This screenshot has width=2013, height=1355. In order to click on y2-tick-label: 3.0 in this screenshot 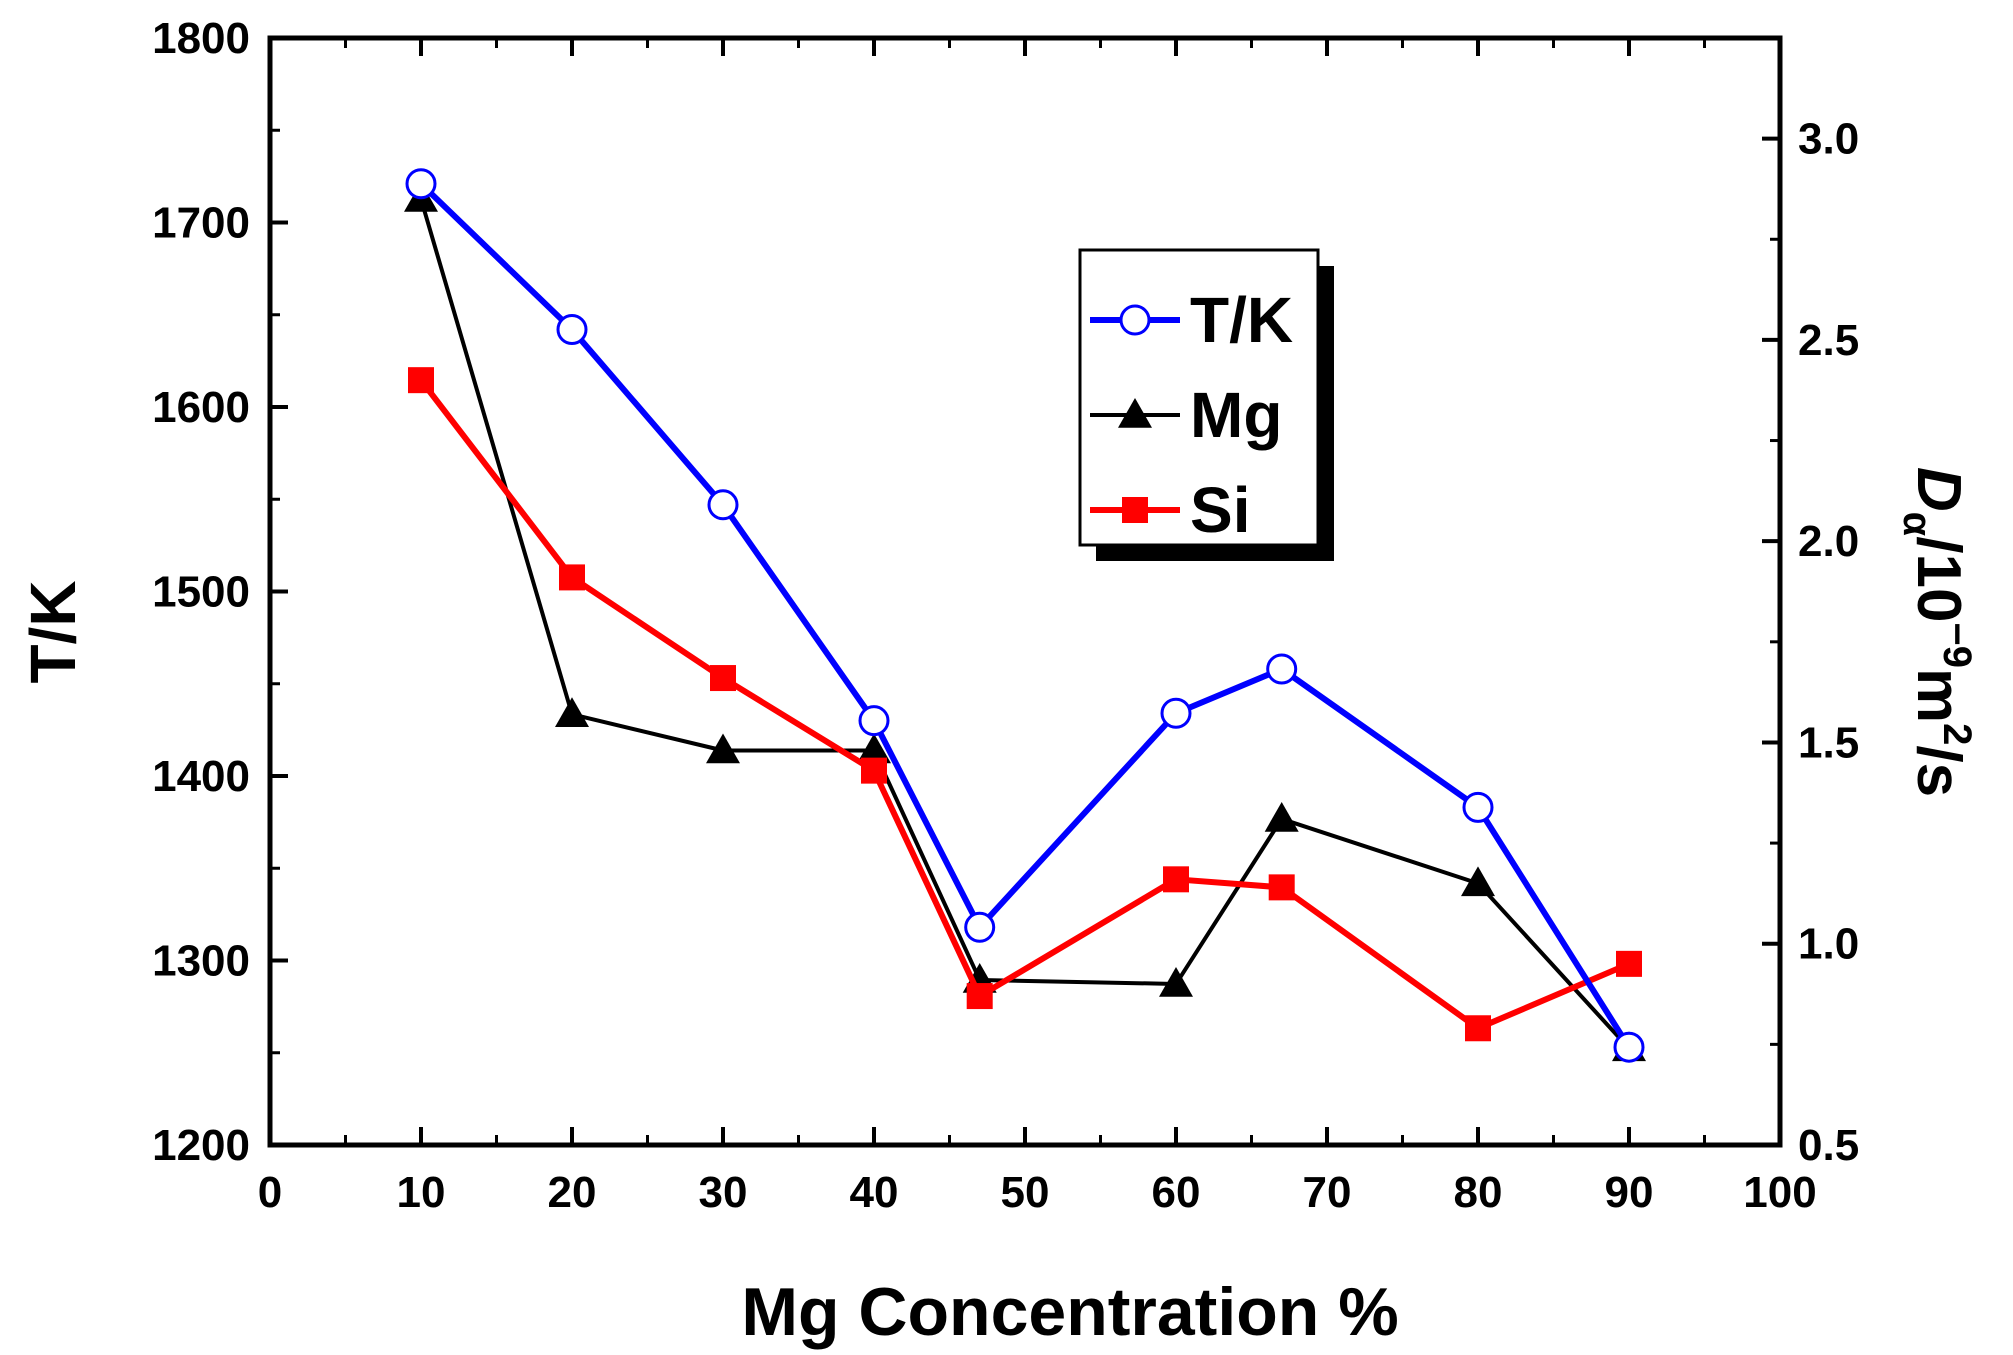, I will do `click(1828, 139)`.